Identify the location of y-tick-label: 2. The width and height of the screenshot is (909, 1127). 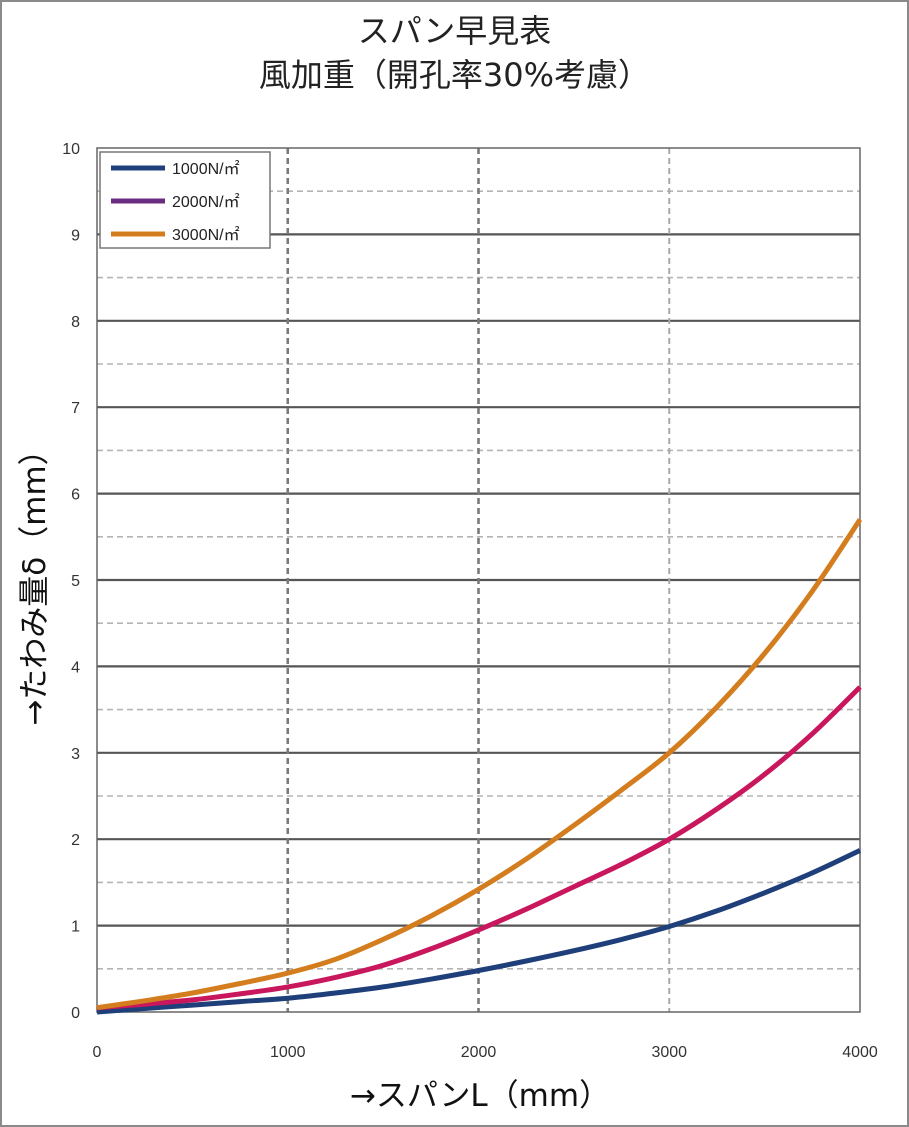
(75, 840).